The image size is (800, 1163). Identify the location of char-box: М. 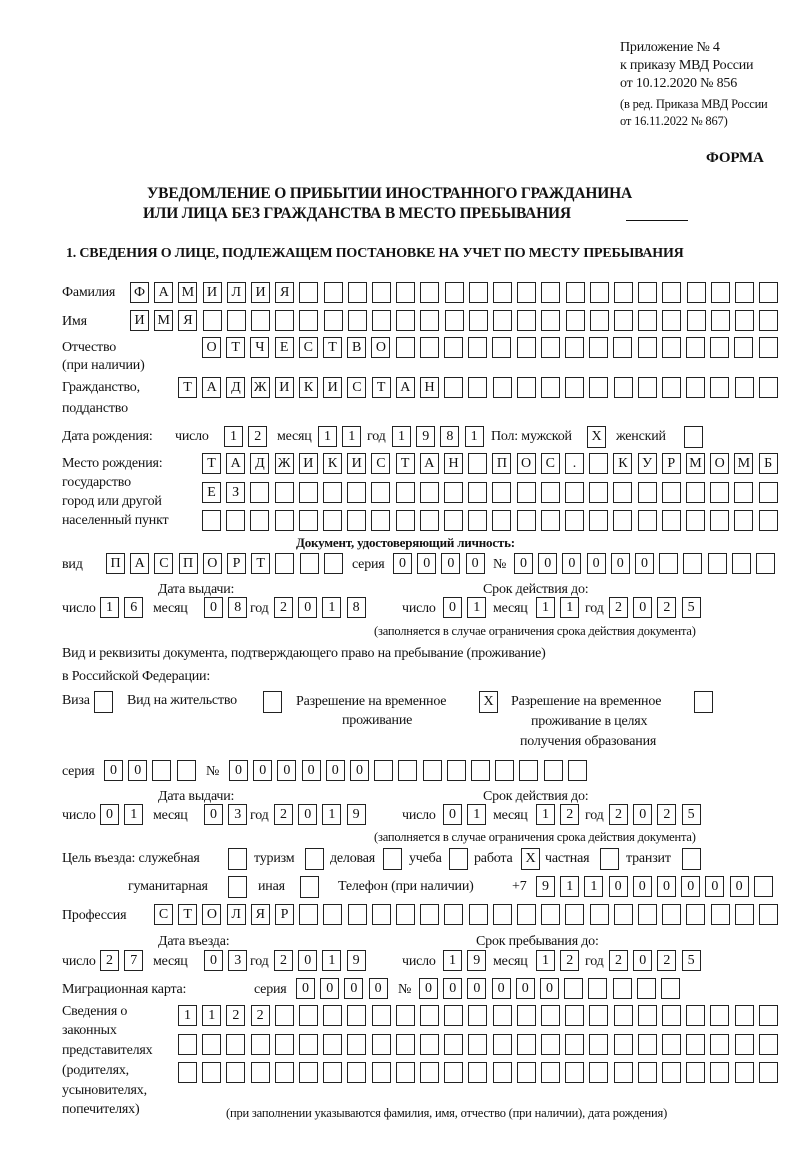
(164, 320).